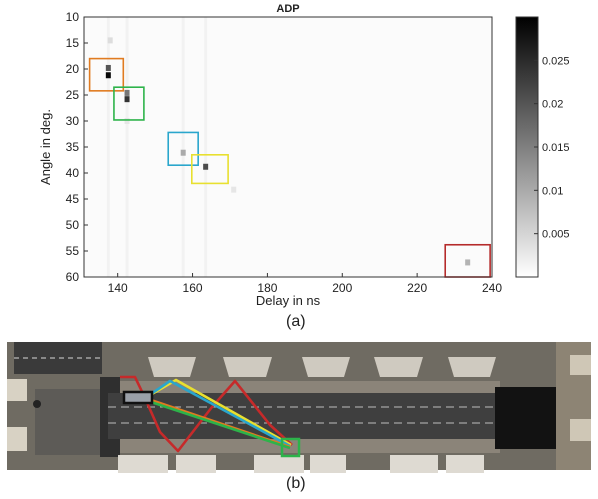 This screenshot has height=499, width=598. I want to click on scene-blocks-right, so click(580, 398).